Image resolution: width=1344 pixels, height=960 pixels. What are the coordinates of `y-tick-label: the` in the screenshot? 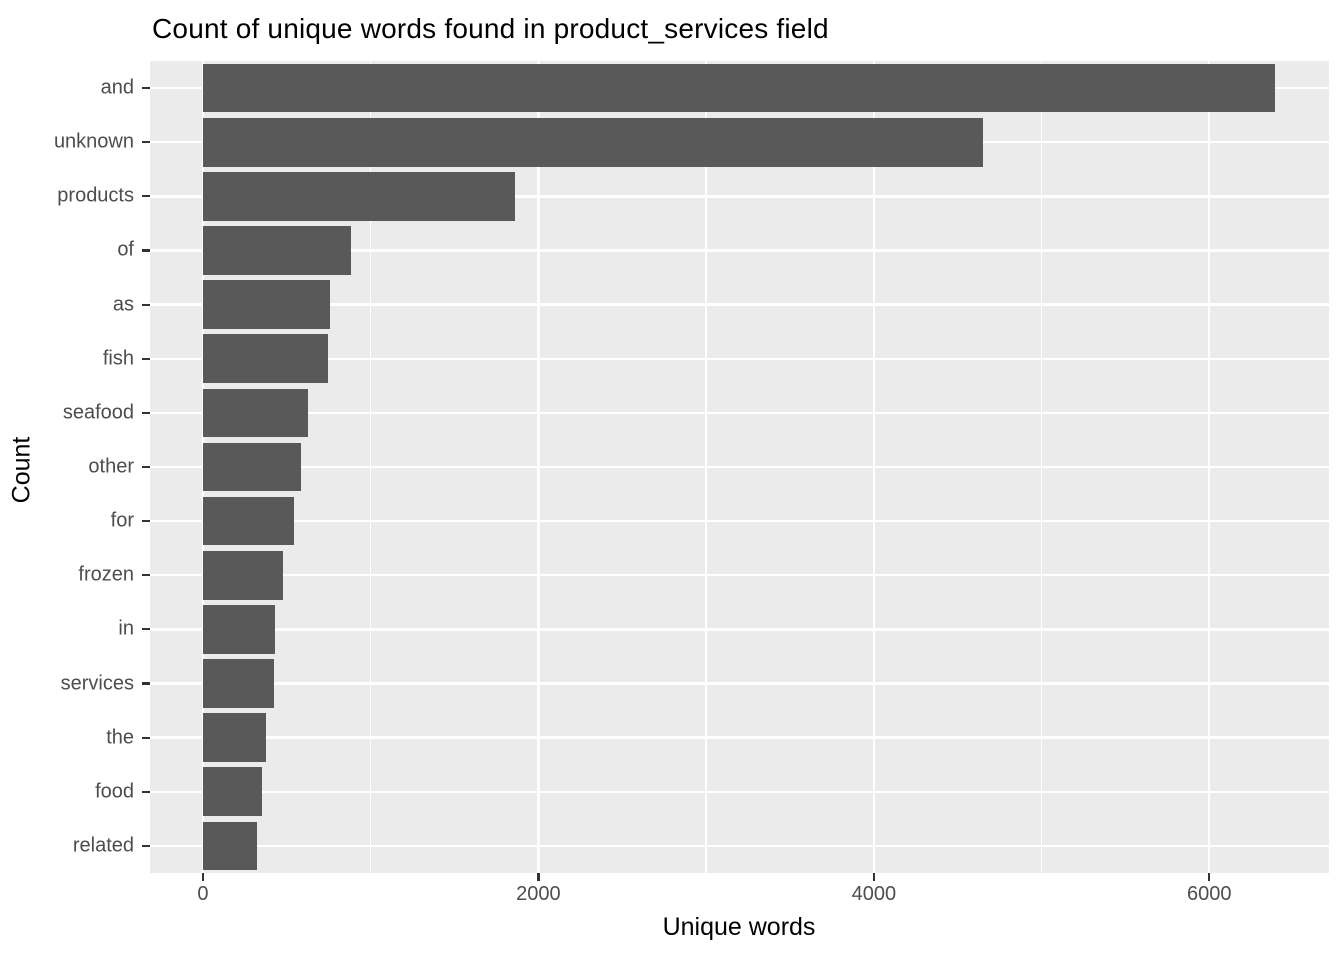 It's located at (120, 737).